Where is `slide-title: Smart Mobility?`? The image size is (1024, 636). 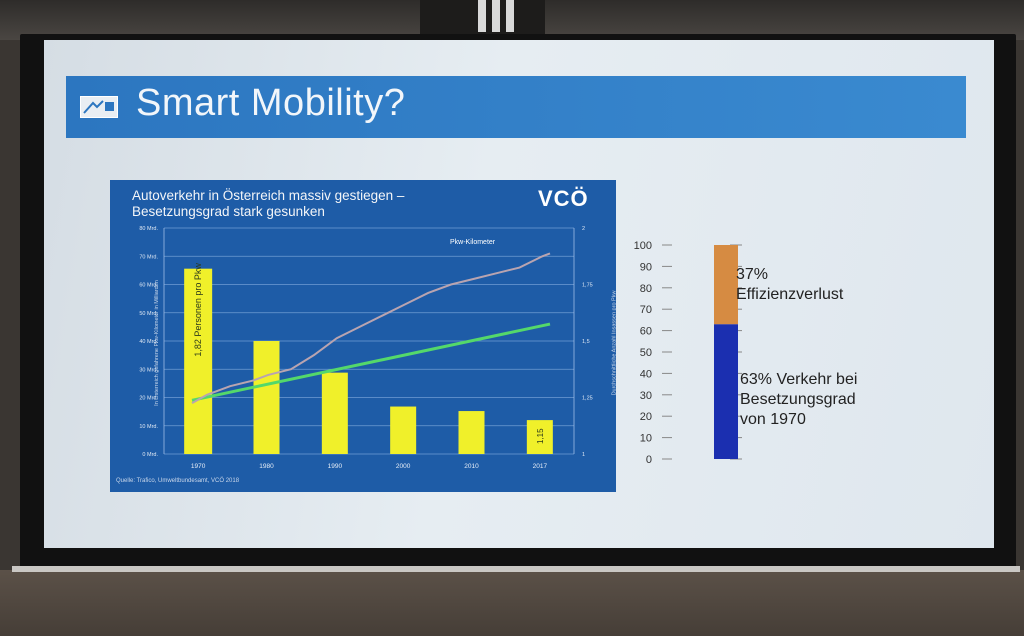
slide-title: Smart Mobility? is located at coordinates (271, 103).